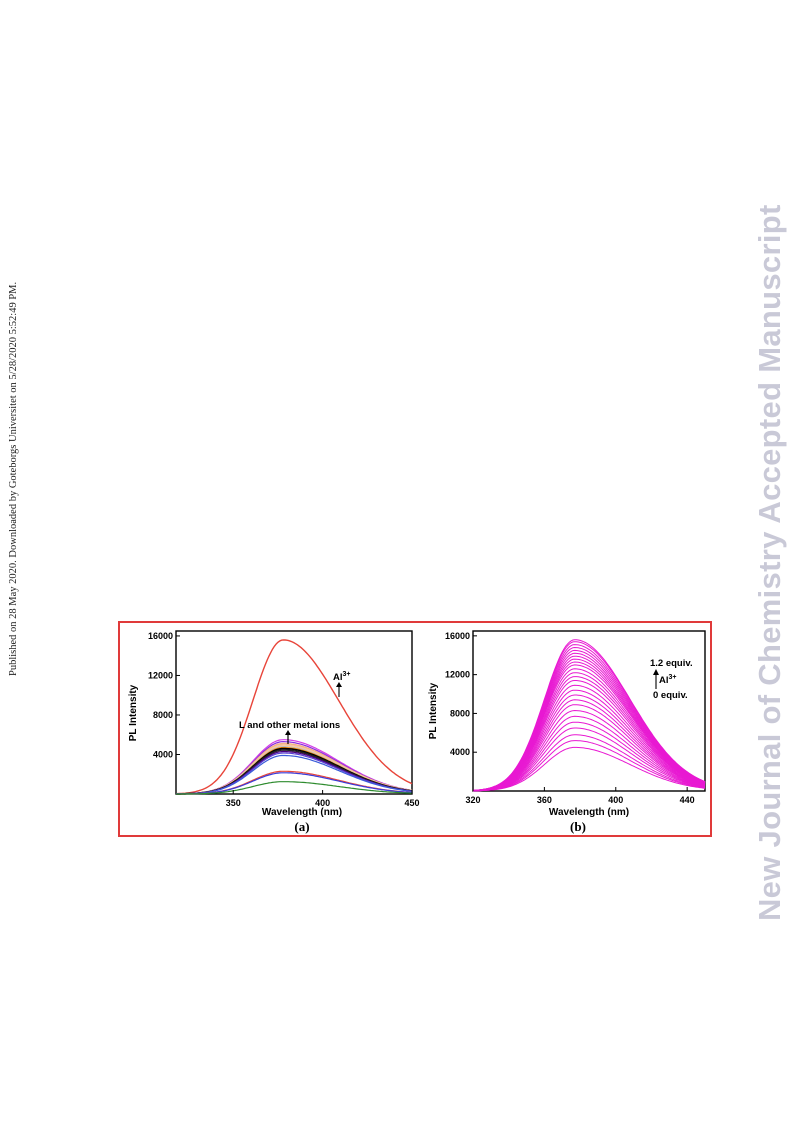 The image size is (793, 1121). Describe the element at coordinates (578, 826) in the screenshot. I see `caption-b: (b)` at that location.